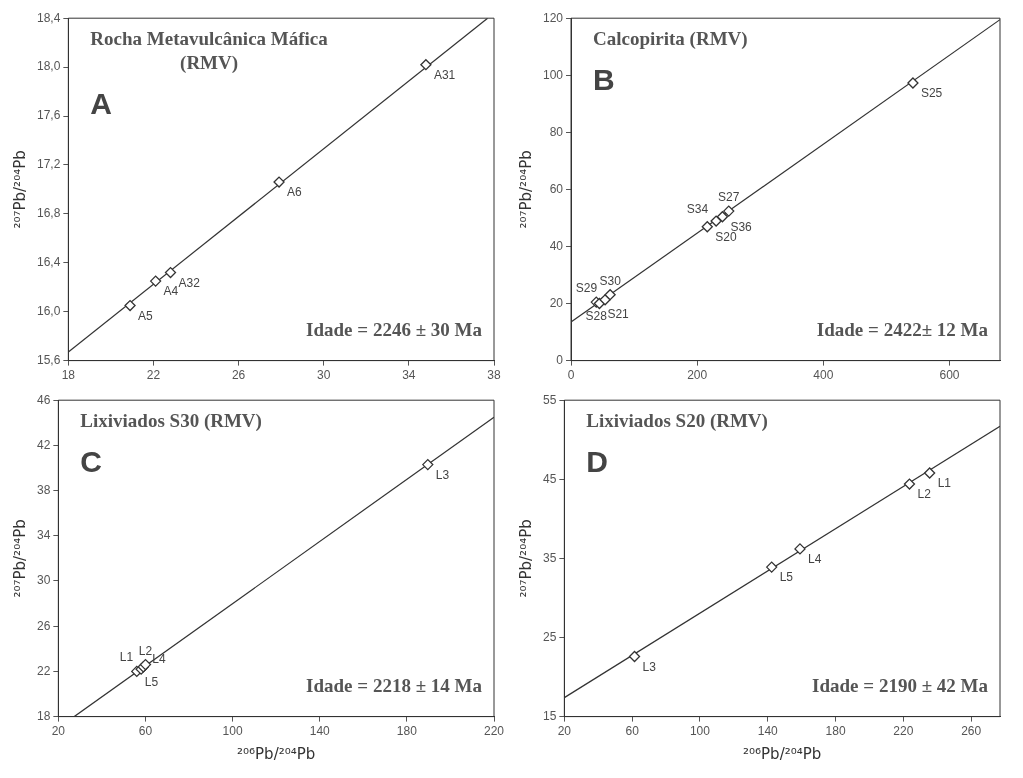  I want to click on x-tick-label: 30, so click(324, 375).